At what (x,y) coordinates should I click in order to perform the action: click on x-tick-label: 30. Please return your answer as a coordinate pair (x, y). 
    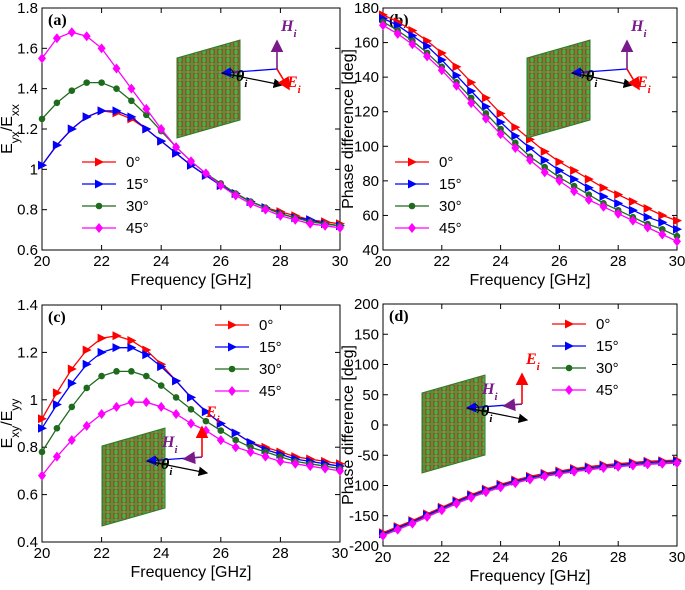
    Looking at the image, I should click on (340, 553).